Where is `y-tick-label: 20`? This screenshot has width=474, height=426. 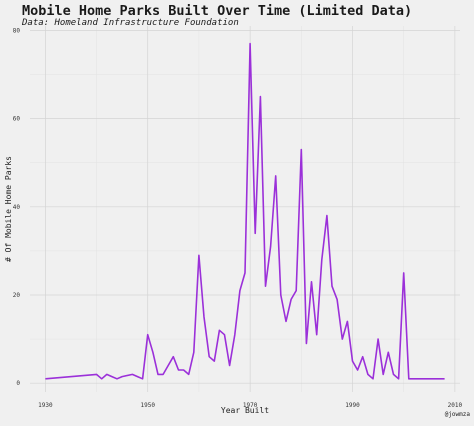 y-tick-label: 20 is located at coordinates (17, 295).